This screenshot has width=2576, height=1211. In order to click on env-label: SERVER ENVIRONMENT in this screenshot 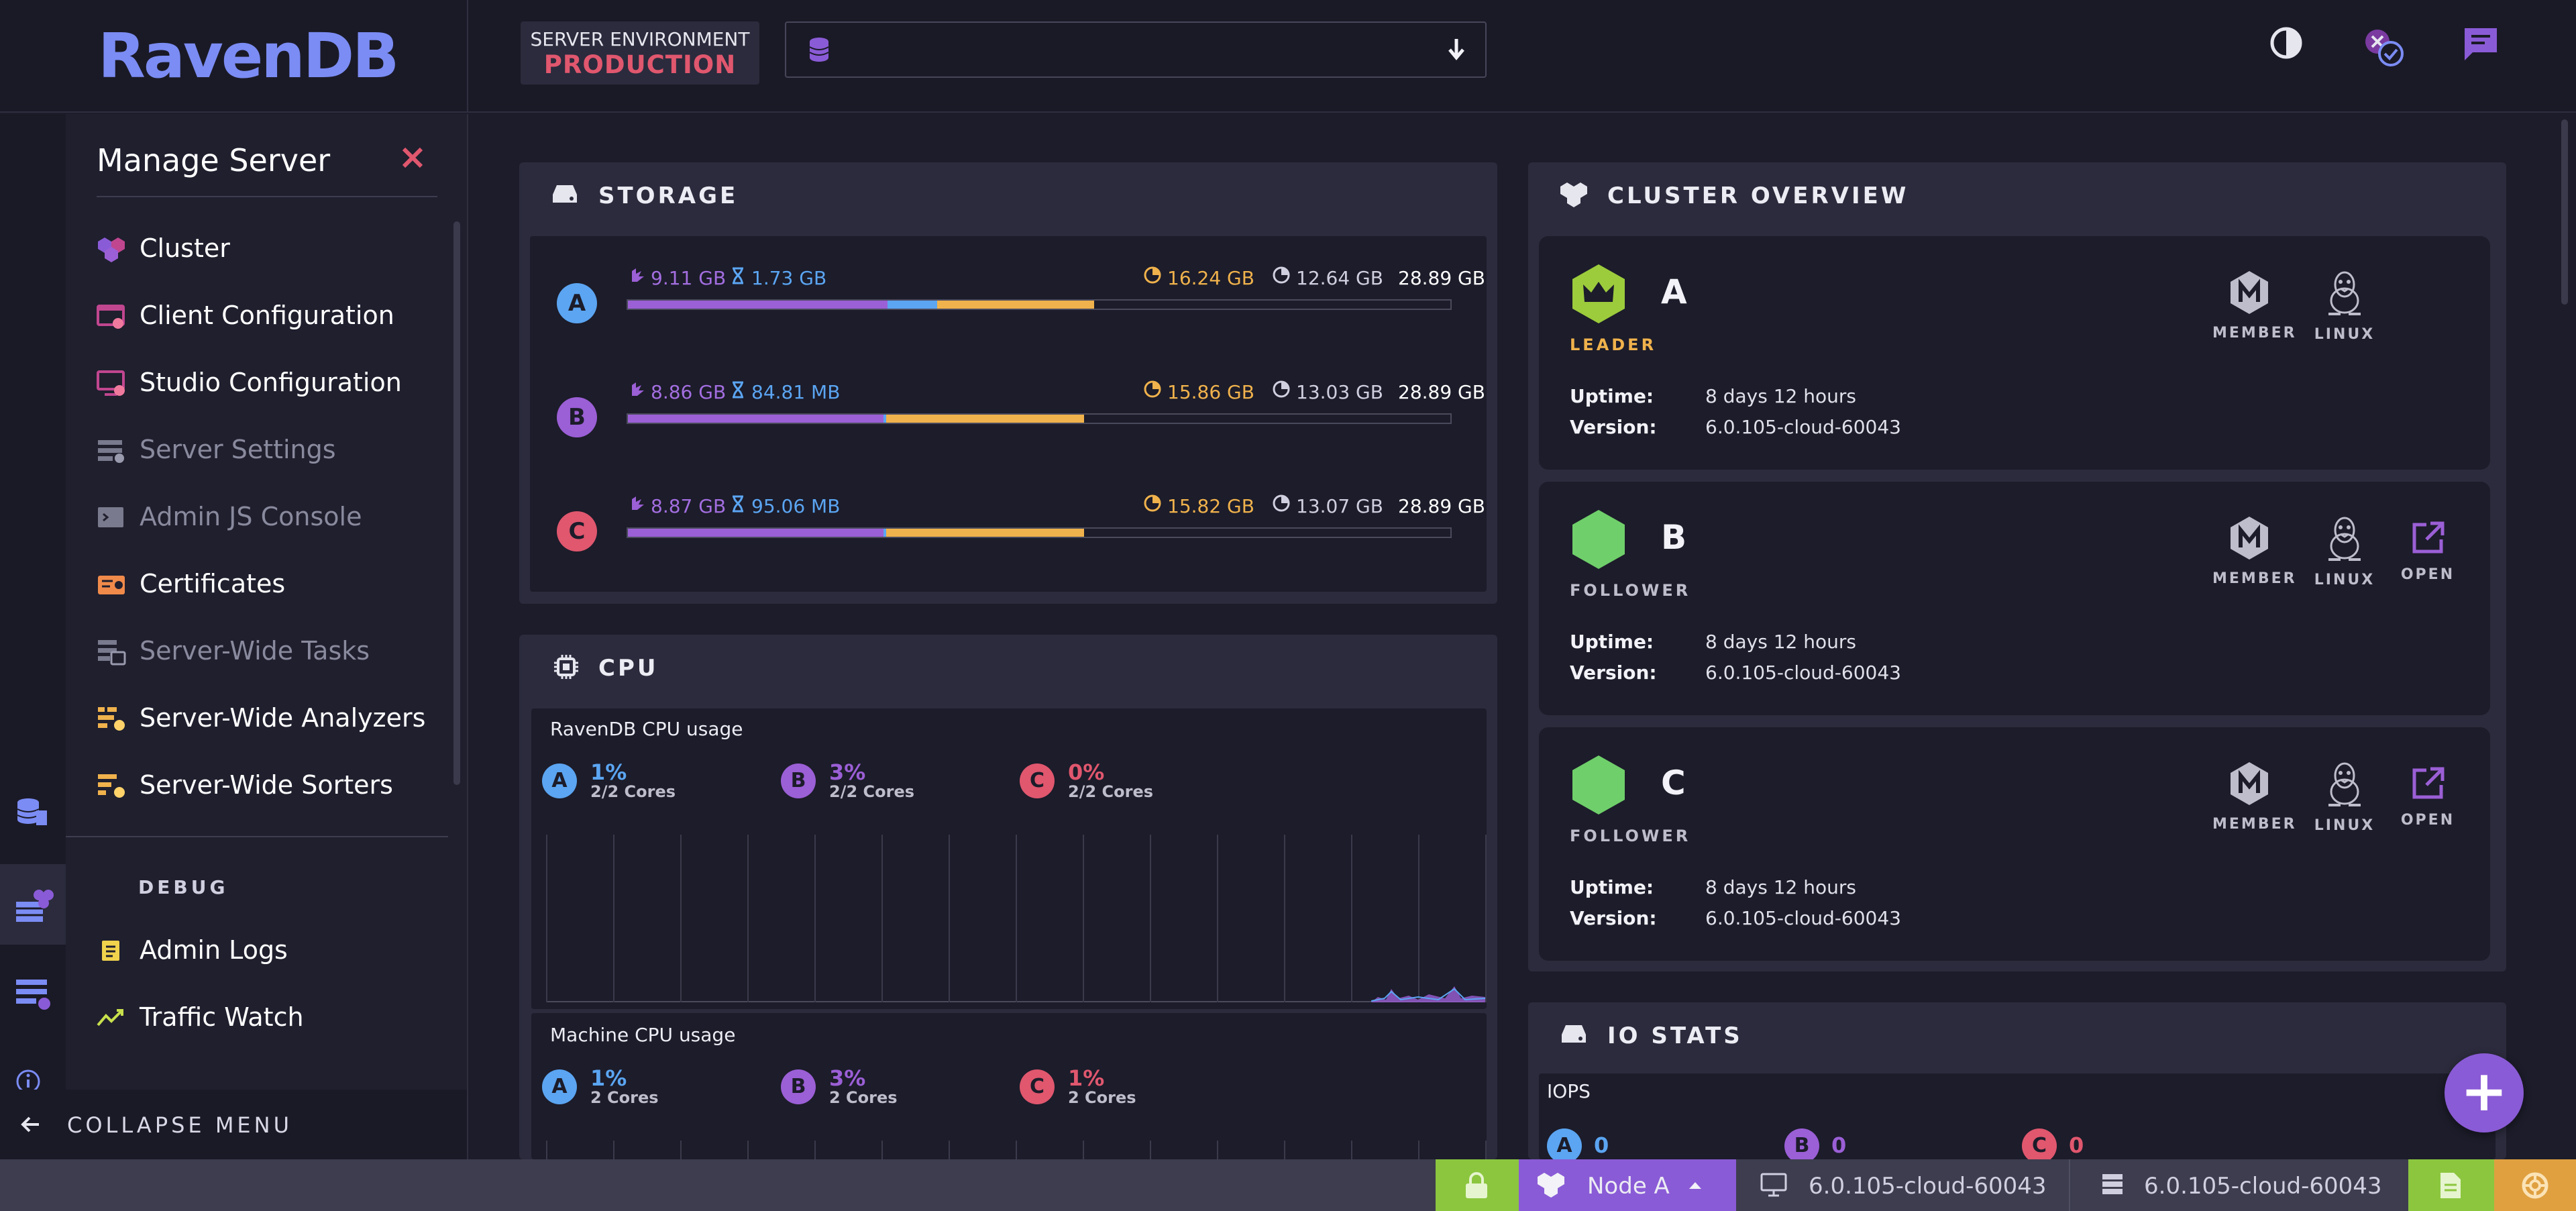, I will do `click(640, 39)`.